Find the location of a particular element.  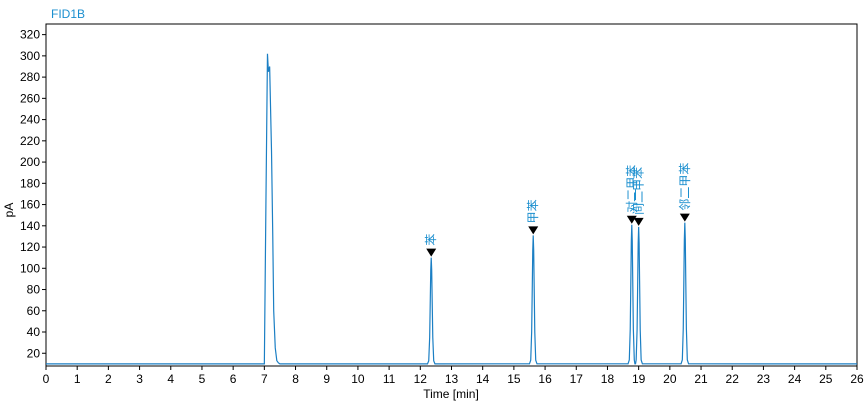

y-tick-label: 200 is located at coordinates (30, 162).